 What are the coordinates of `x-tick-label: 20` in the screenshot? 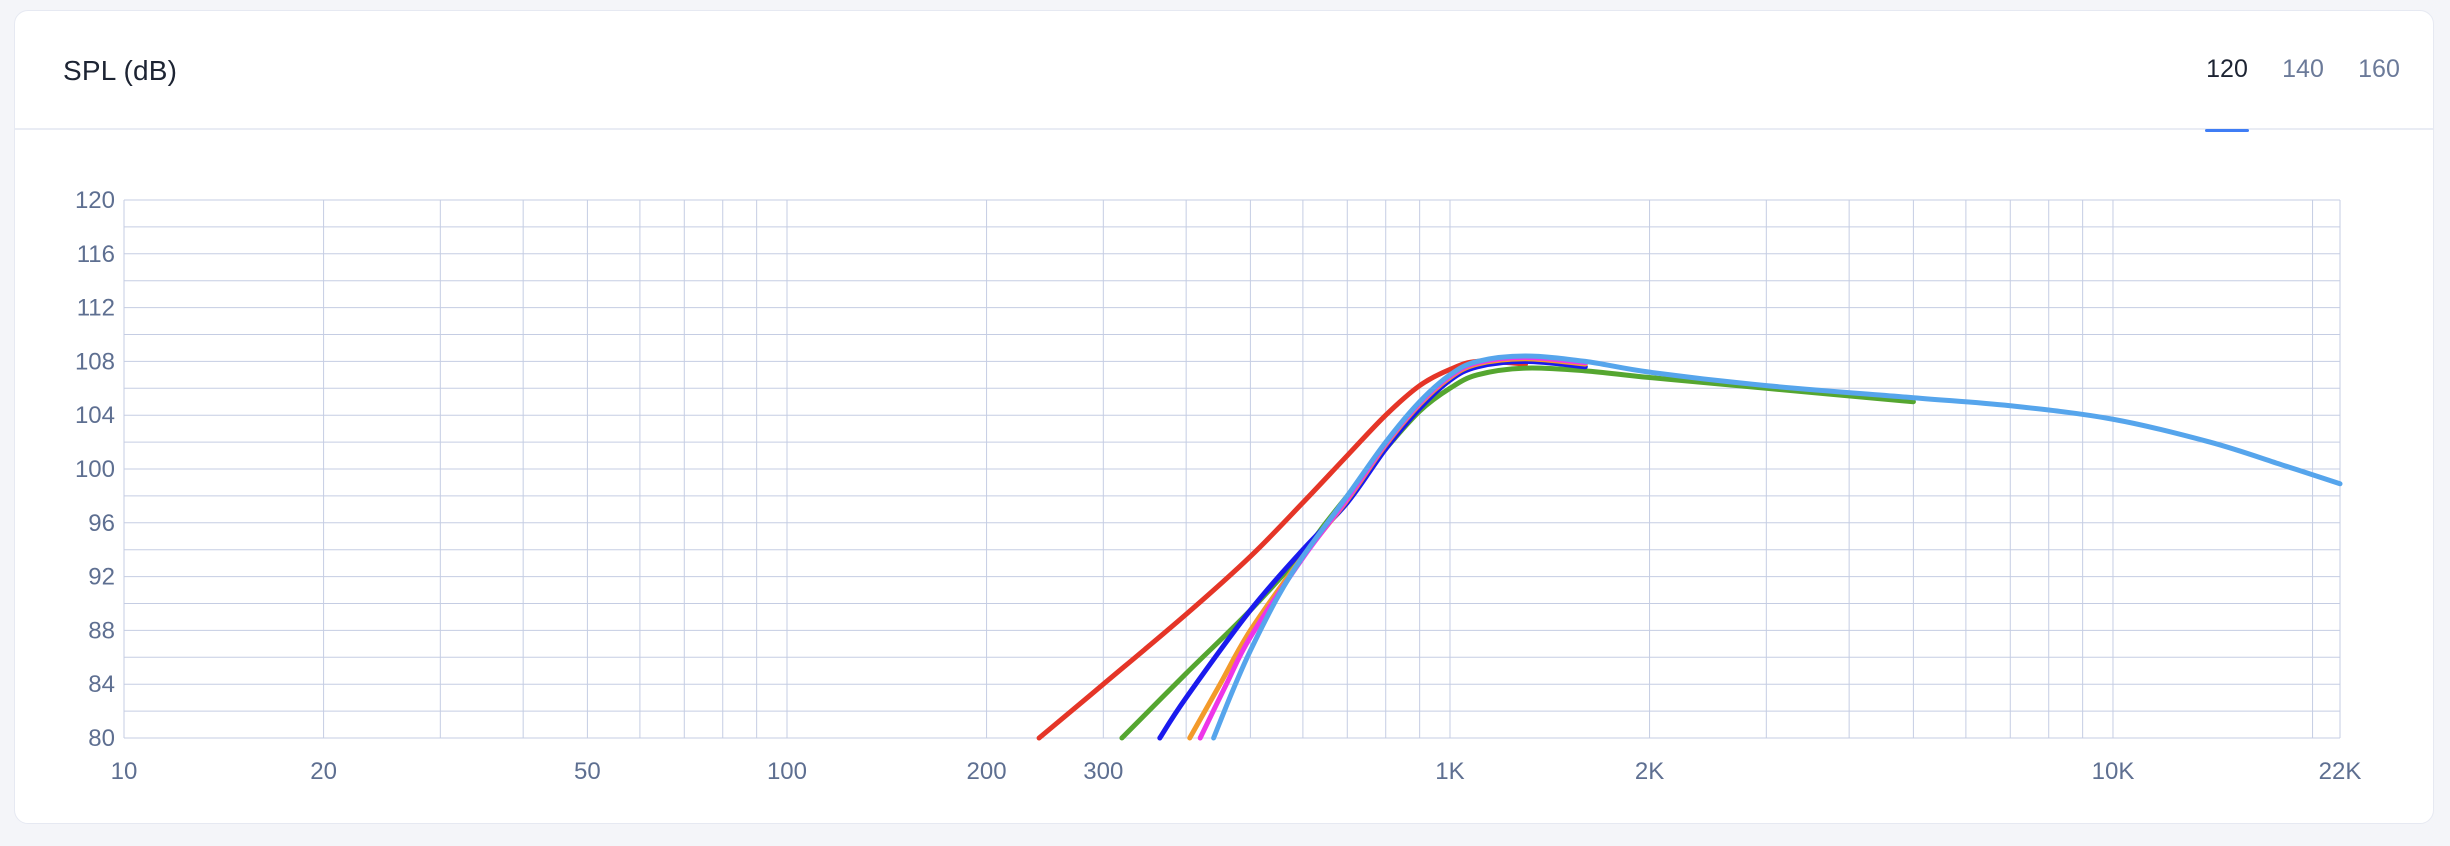 It's located at (323, 771).